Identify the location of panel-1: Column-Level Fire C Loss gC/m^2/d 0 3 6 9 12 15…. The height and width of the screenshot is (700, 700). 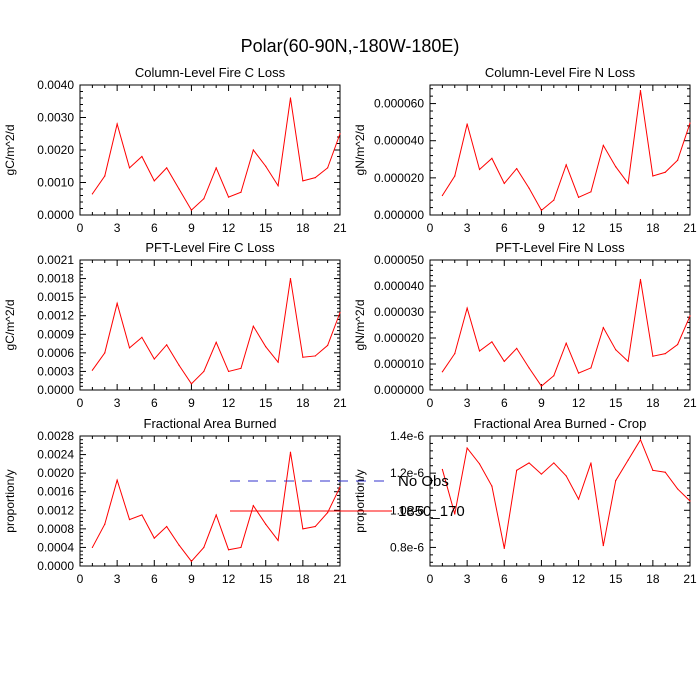
(175, 150).